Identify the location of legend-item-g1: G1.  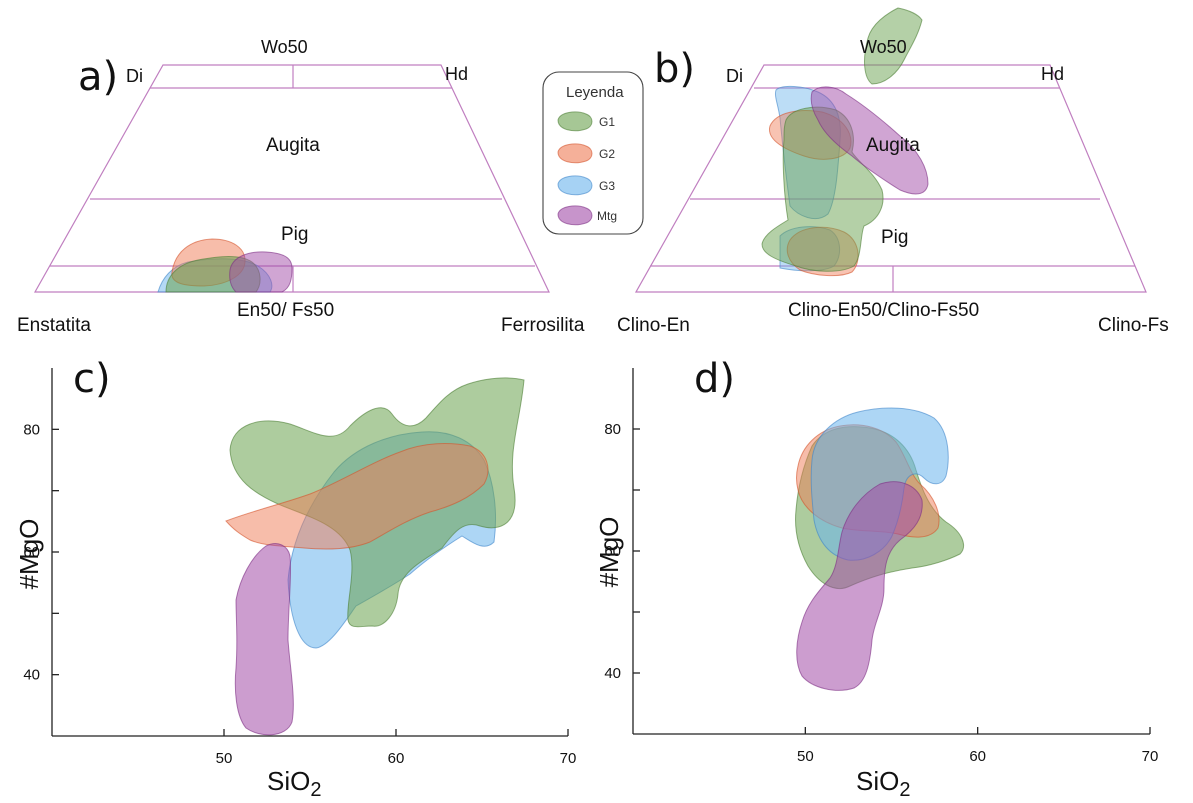
(586, 121).